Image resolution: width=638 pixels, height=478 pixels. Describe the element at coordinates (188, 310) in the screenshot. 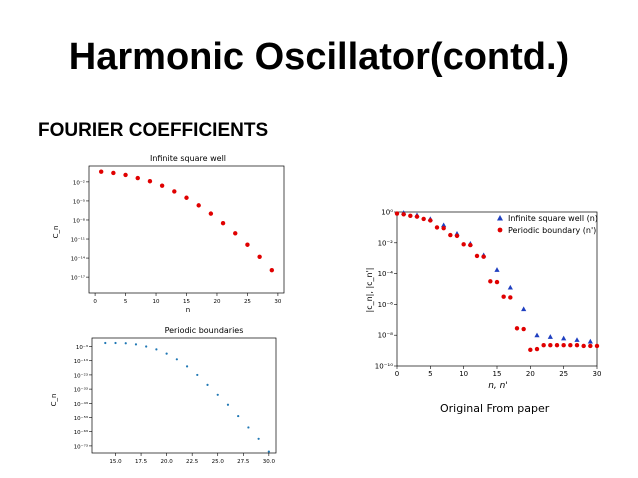

I see `x-axis-label: n` at that location.